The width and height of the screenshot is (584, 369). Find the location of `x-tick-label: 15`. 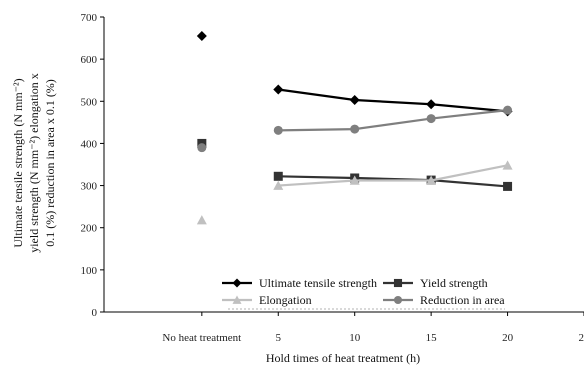

x-tick-label: 15 is located at coordinates (432, 338).